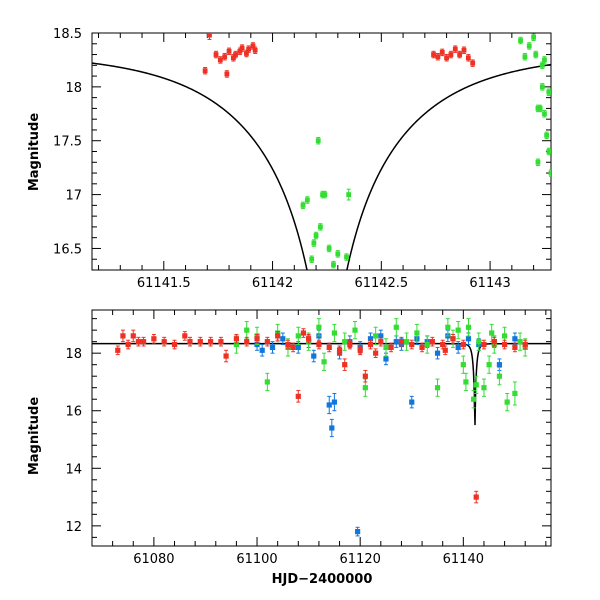  What do you see at coordinates (34, 436) in the screenshot?
I see `bottom-y-axis-title: Magnitude` at bounding box center [34, 436].